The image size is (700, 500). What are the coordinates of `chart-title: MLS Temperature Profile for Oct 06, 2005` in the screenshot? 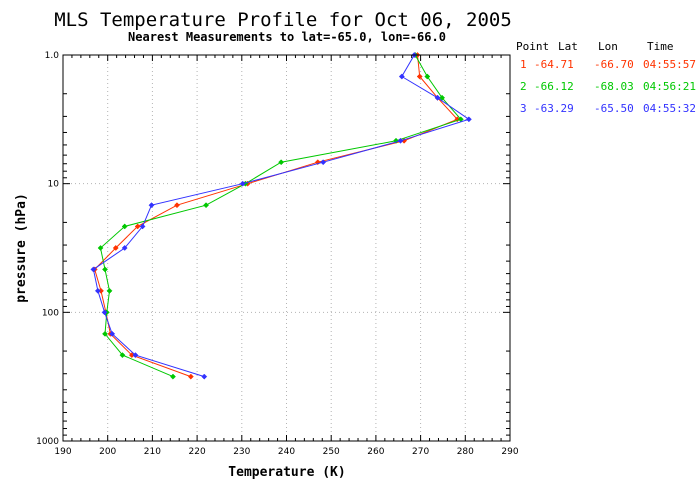 It's located at (283, 20).